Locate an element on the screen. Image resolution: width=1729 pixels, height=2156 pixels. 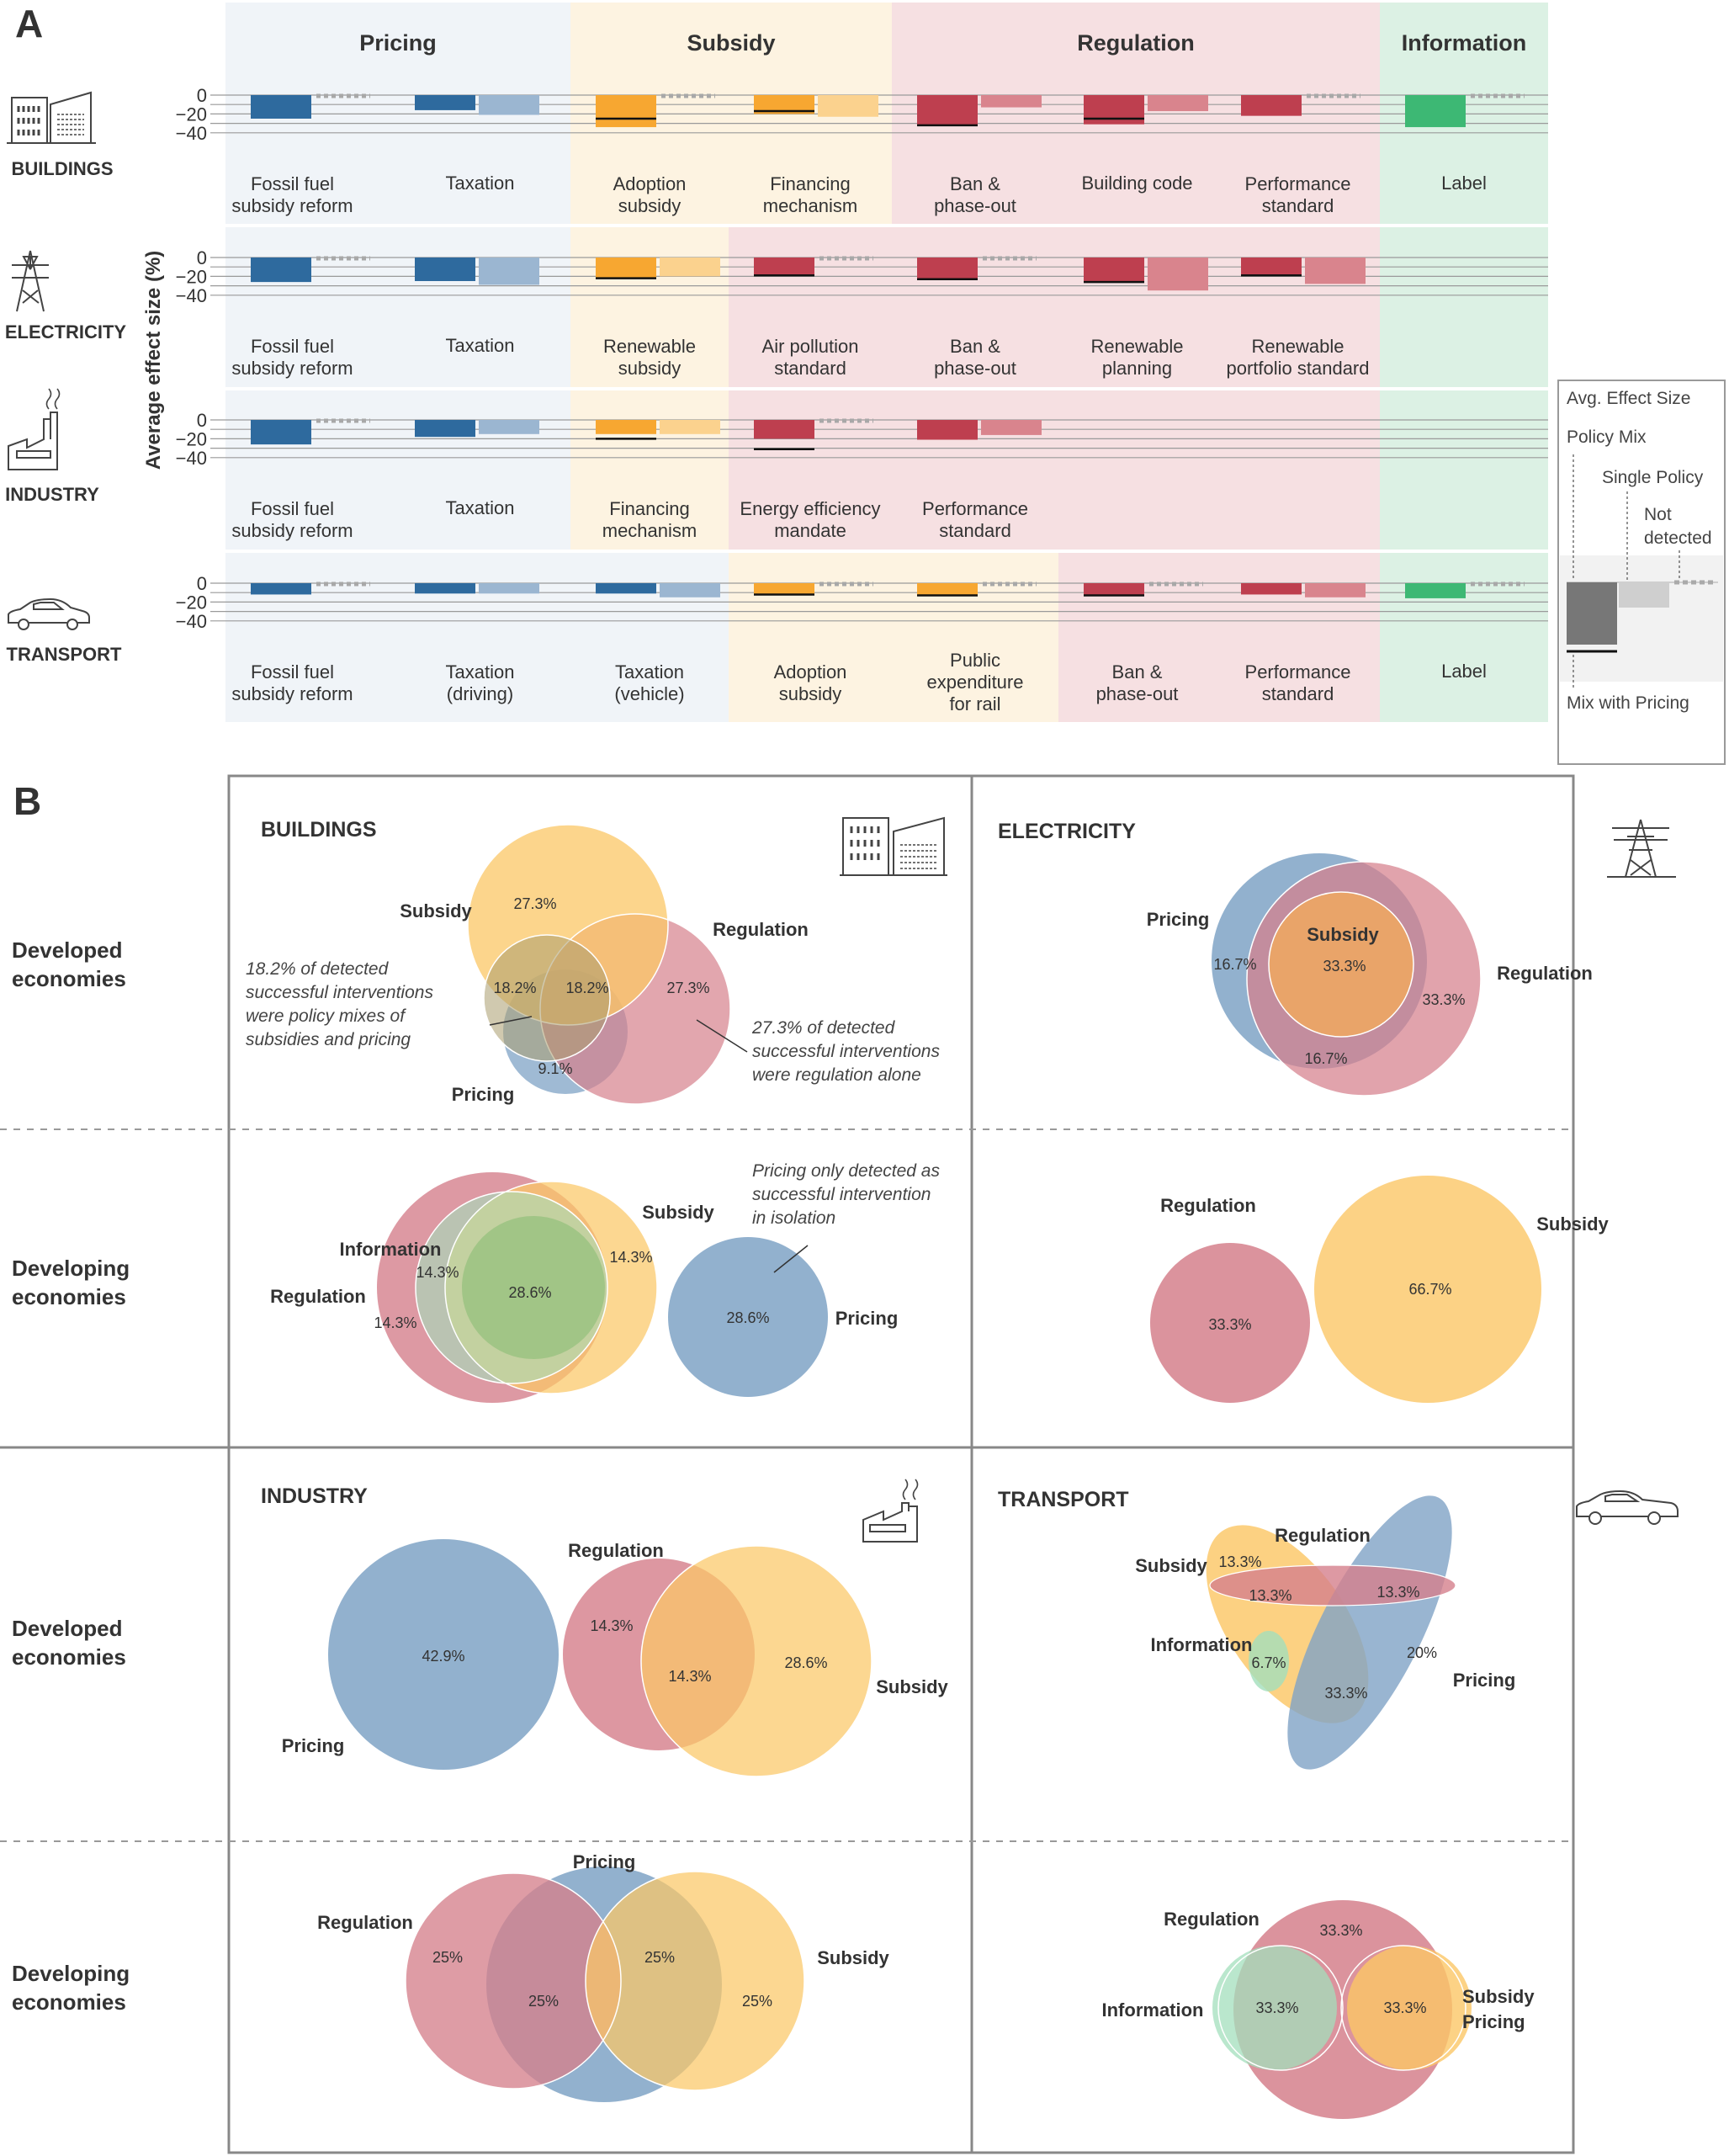
venn-i-dev-label-regulation: Regulation is located at coordinates (616, 1550).